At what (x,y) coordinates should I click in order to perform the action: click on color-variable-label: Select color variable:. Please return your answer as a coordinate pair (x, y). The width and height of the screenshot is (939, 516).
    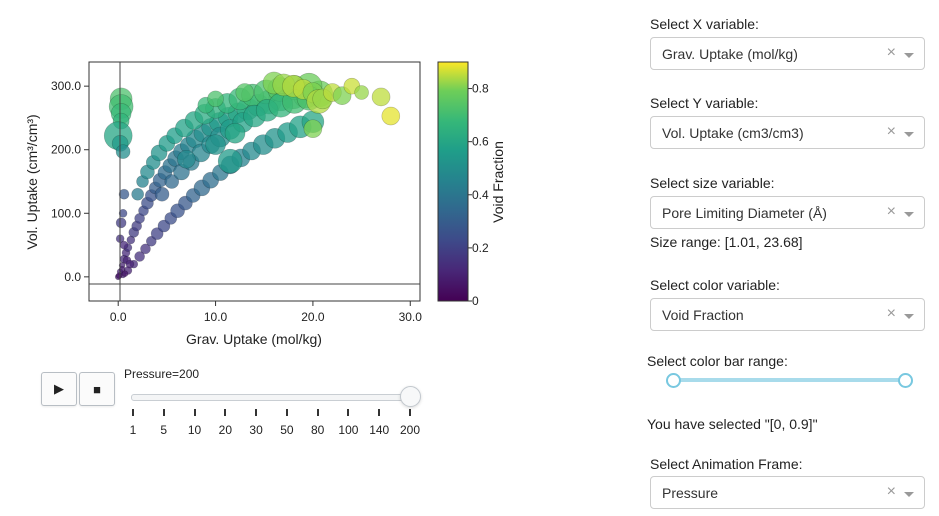
    Looking at the image, I should click on (715, 285).